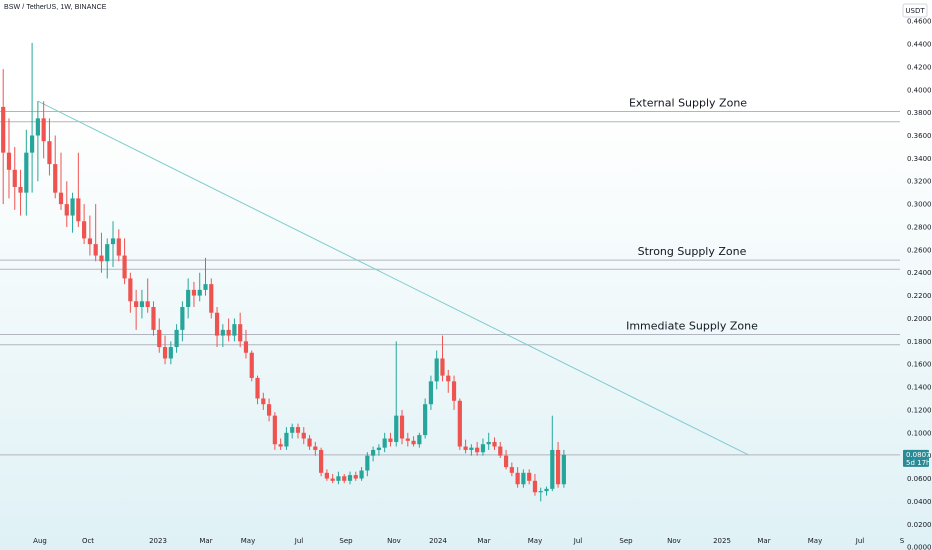 This screenshot has width=932, height=550. Describe the element at coordinates (919, 182) in the screenshot. I see `y-tick-label: 0.3200` at that location.